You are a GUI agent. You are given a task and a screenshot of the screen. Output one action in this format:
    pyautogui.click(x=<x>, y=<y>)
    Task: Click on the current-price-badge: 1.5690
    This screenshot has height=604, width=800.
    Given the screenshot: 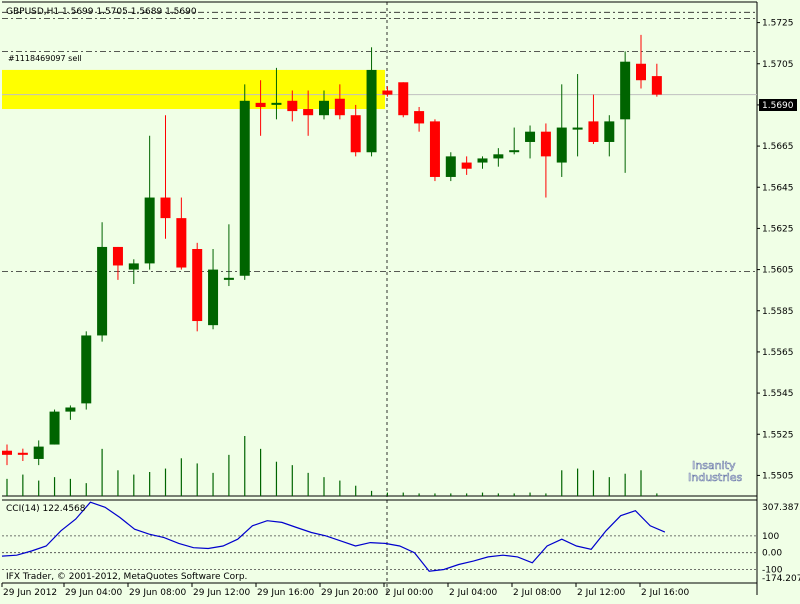 What is the action you would take?
    pyautogui.click(x=778, y=105)
    